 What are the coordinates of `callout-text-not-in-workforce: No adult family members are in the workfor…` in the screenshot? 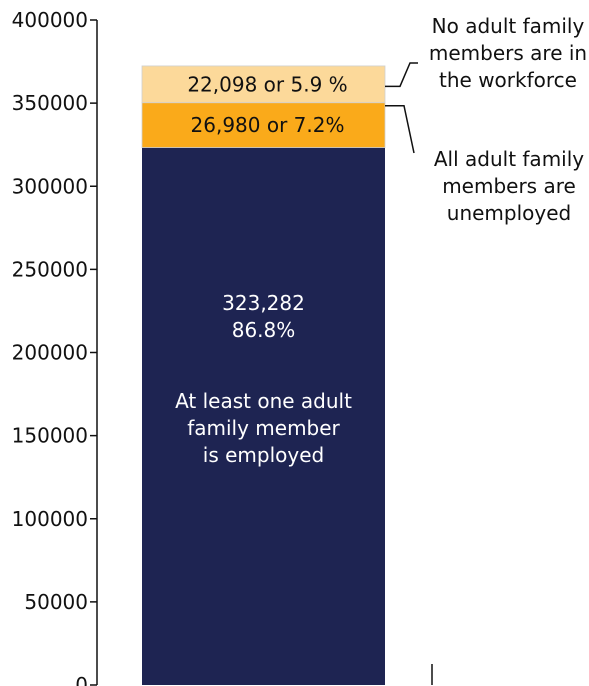 It's located at (508, 53).